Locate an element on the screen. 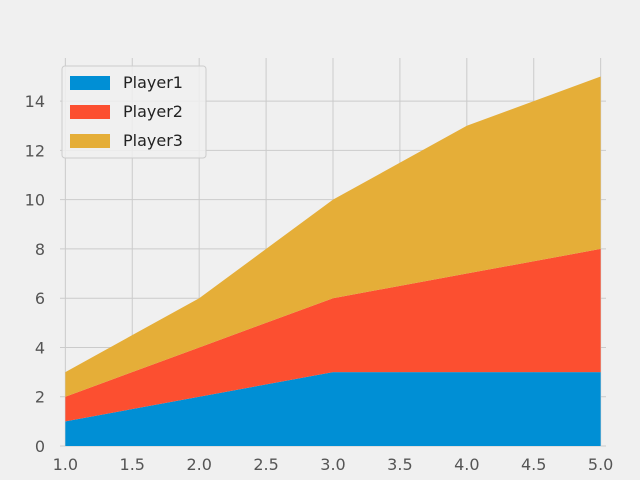 The height and width of the screenshot is (480, 640). y-tick-label: 2 is located at coordinates (40, 397).